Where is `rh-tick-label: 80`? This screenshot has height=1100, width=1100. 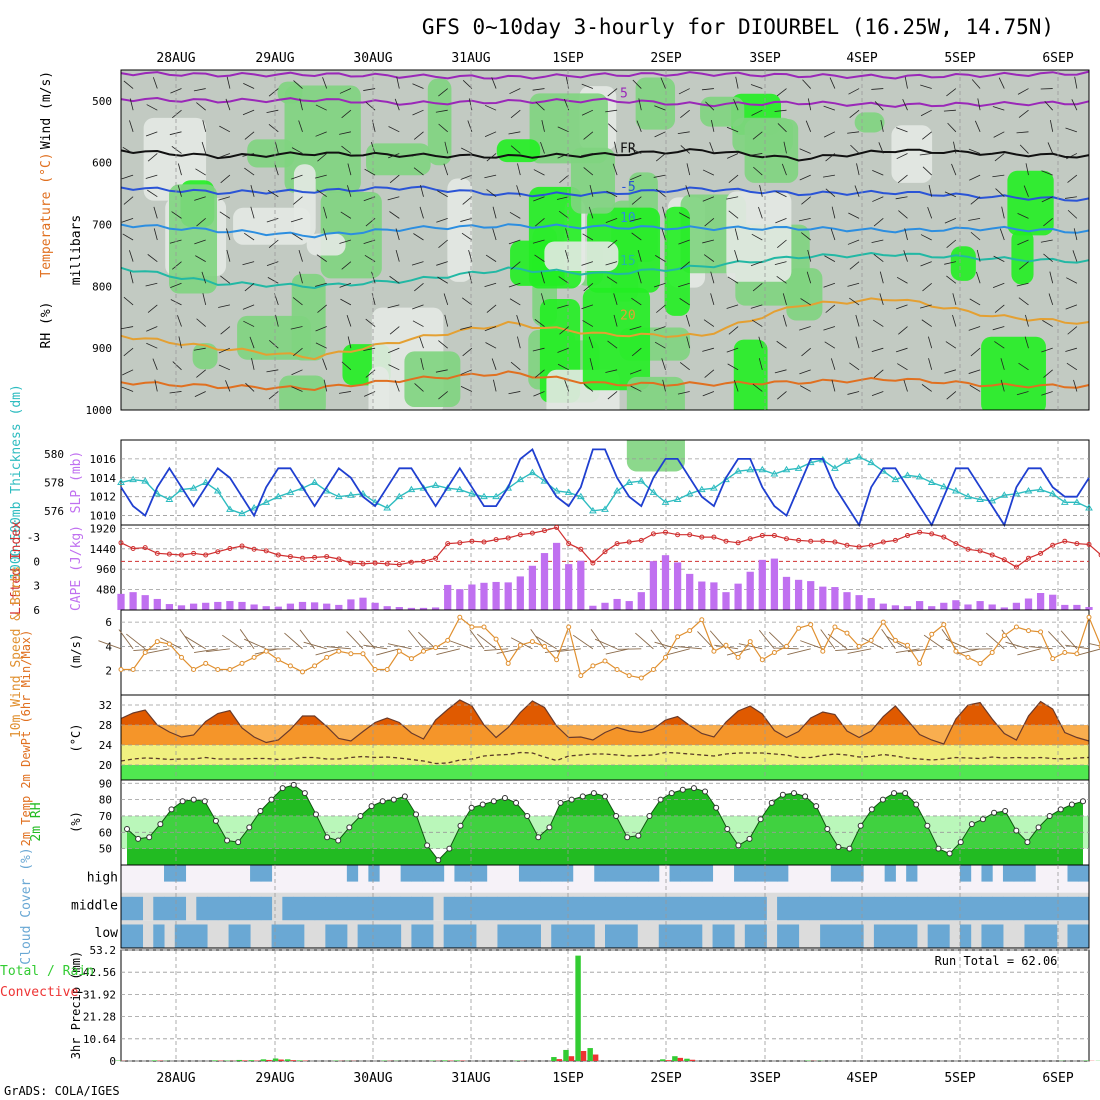
rh-tick-label: 80 is located at coordinates (105, 800).